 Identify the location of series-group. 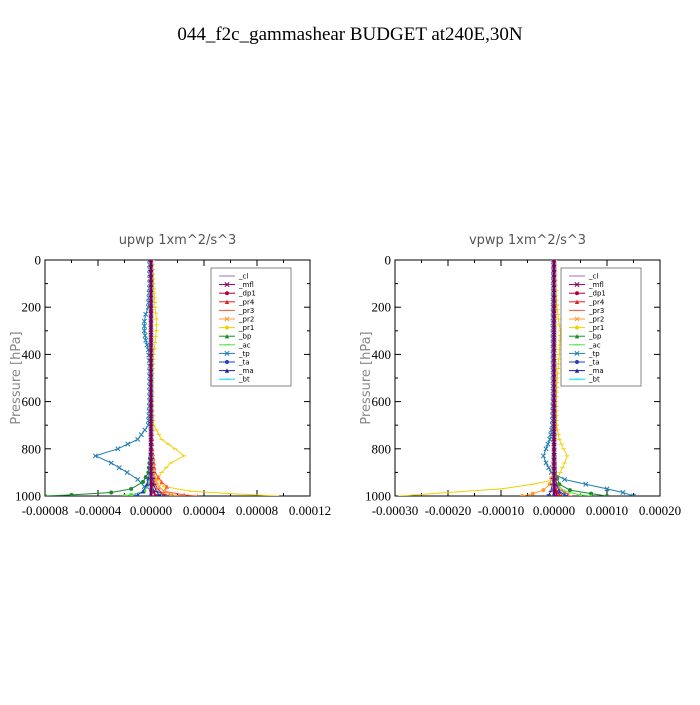
(162, 378).